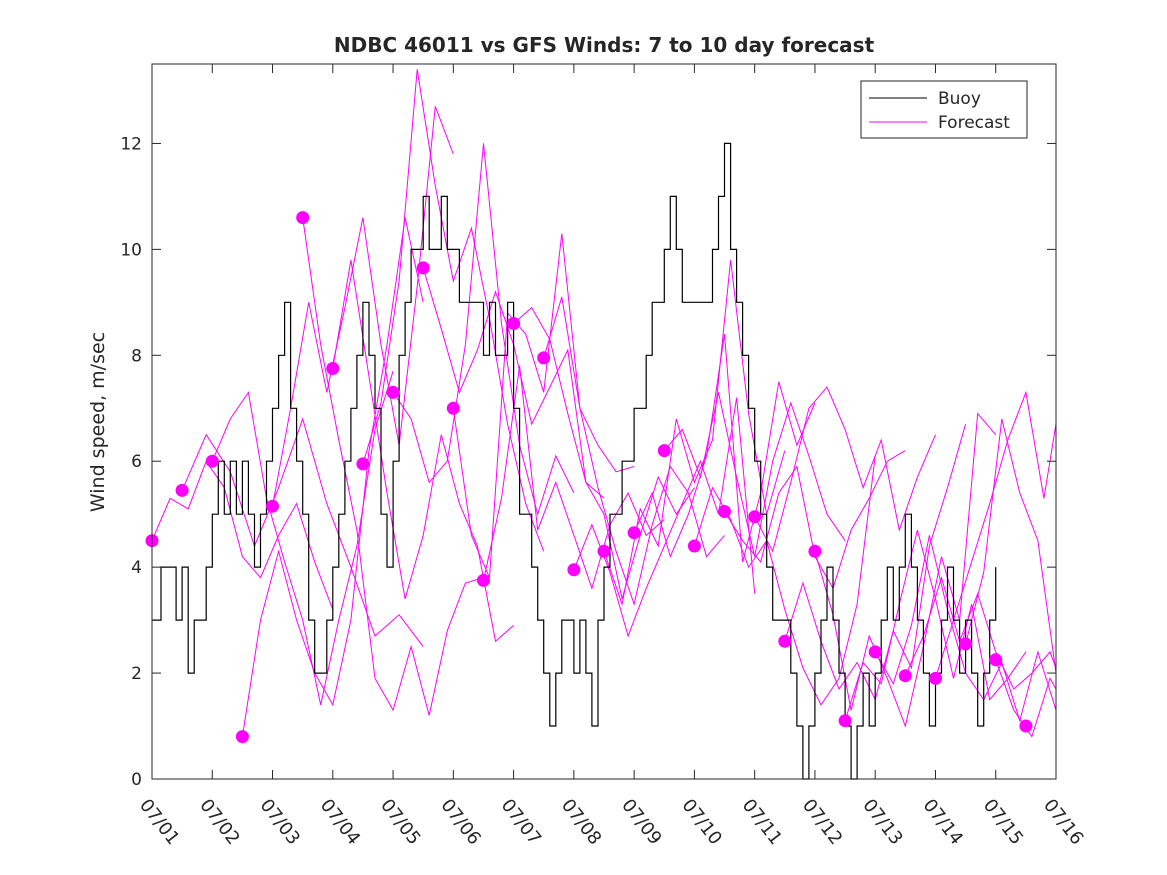 The image size is (1167, 875). Describe the element at coordinates (974, 123) in the screenshot. I see `legend-label-forecast: Forecast` at that location.